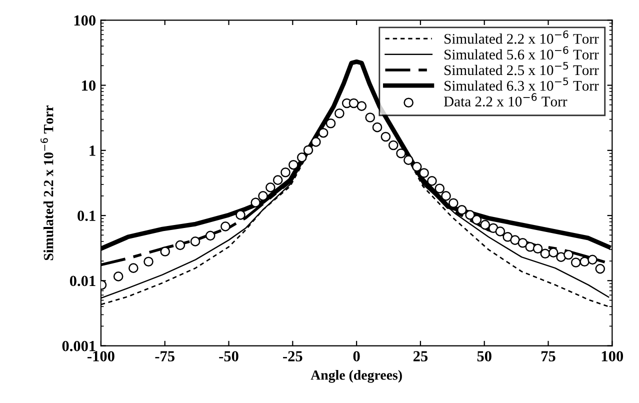 This screenshot has height=403, width=639. Describe the element at coordinates (87, 216) in the screenshot. I see `y-tick-label: 0.1` at that location.